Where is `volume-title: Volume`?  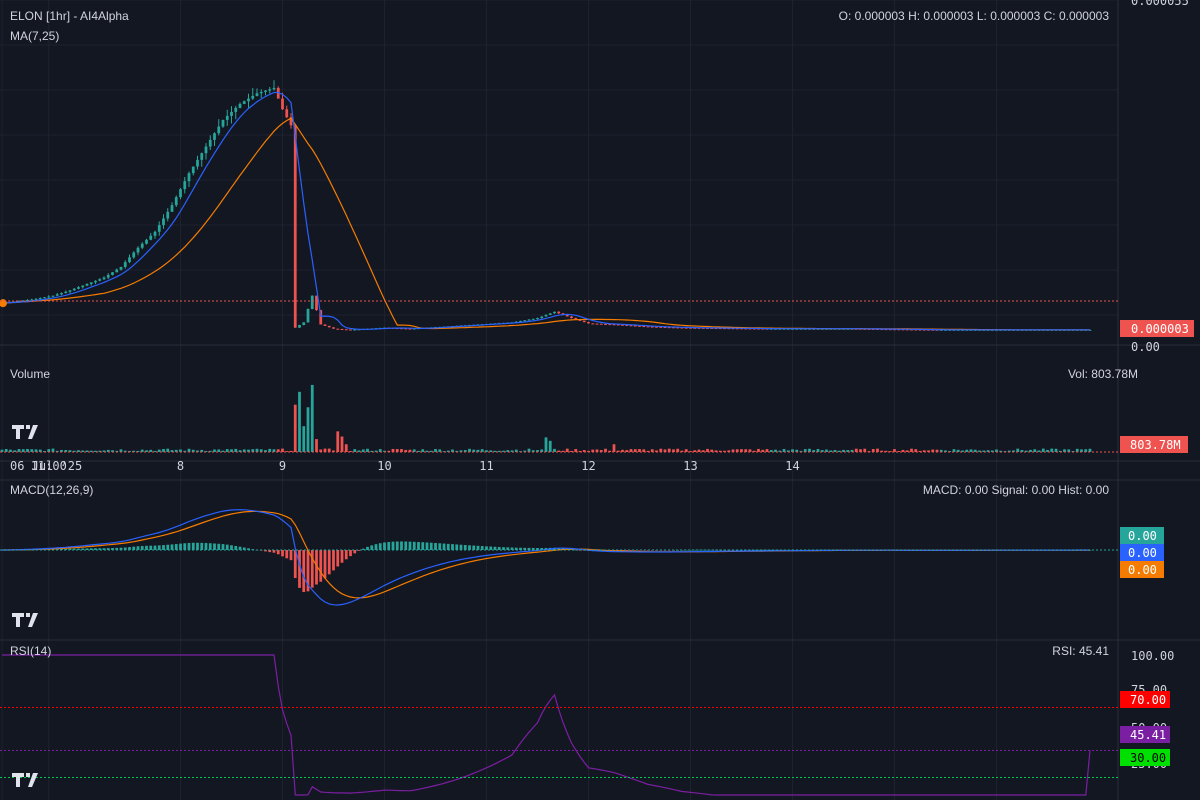 volume-title: Volume is located at coordinates (30, 374).